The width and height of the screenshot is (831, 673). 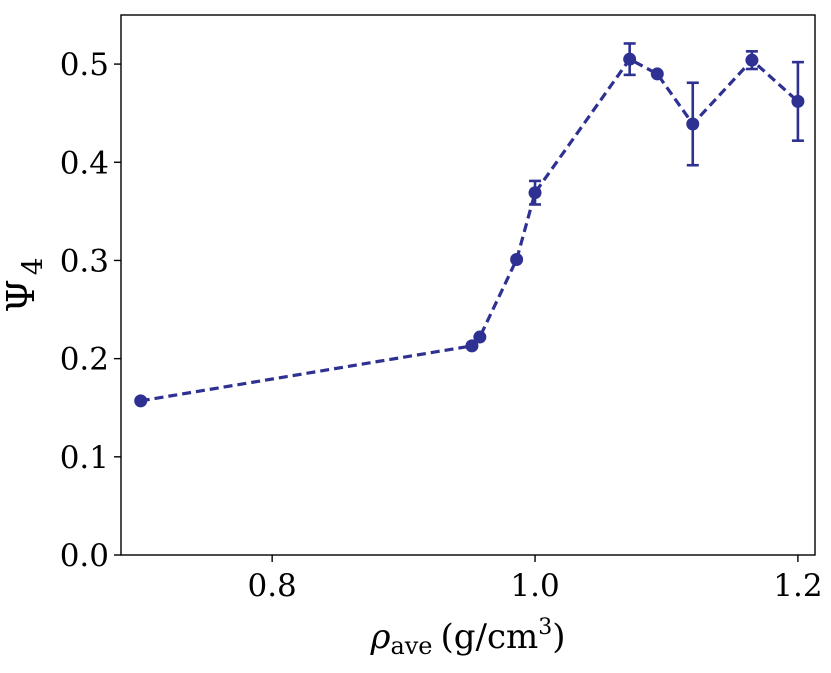 I want to click on y-axis-ticks: 0.0 0.1 0.2 0.3 0.4 0.5, so click(x=90, y=310).